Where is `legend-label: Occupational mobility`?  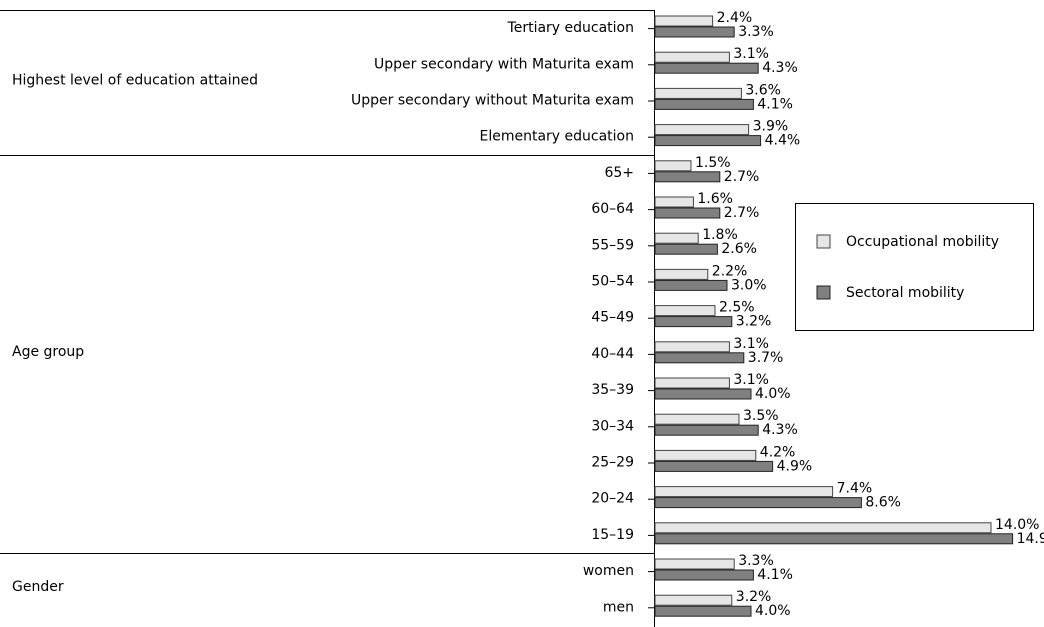
legend-label: Occupational mobility is located at coordinates (922, 242).